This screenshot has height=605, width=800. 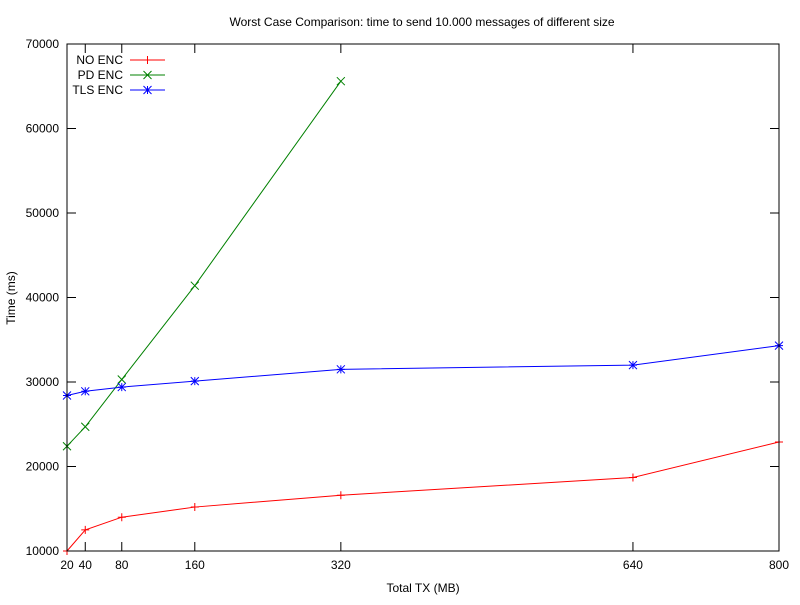 I want to click on legend-entry: NO ENC, so click(x=120, y=60).